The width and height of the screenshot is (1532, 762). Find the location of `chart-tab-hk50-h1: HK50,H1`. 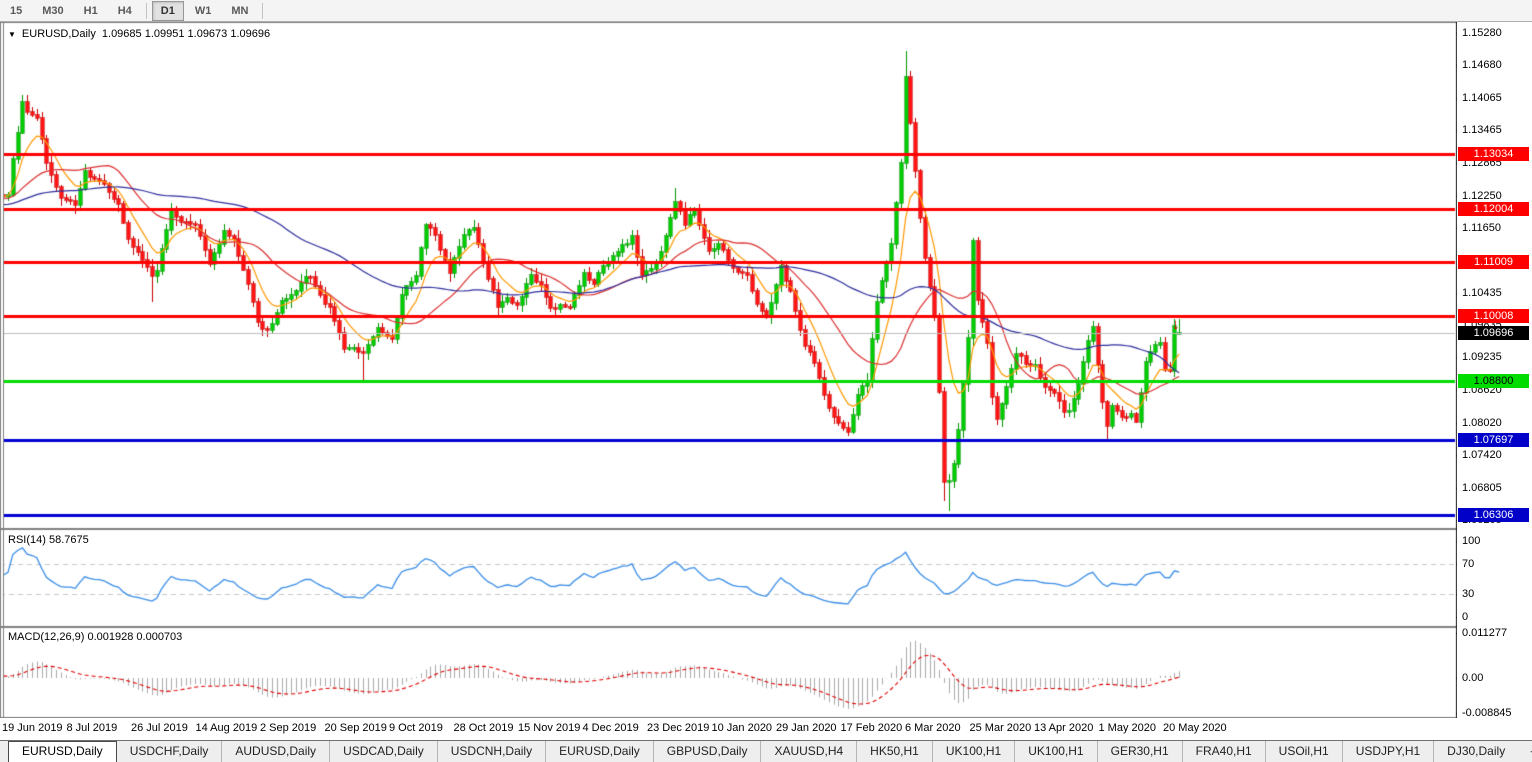

chart-tab-hk50-h1: HK50,H1 is located at coordinates (894, 751).